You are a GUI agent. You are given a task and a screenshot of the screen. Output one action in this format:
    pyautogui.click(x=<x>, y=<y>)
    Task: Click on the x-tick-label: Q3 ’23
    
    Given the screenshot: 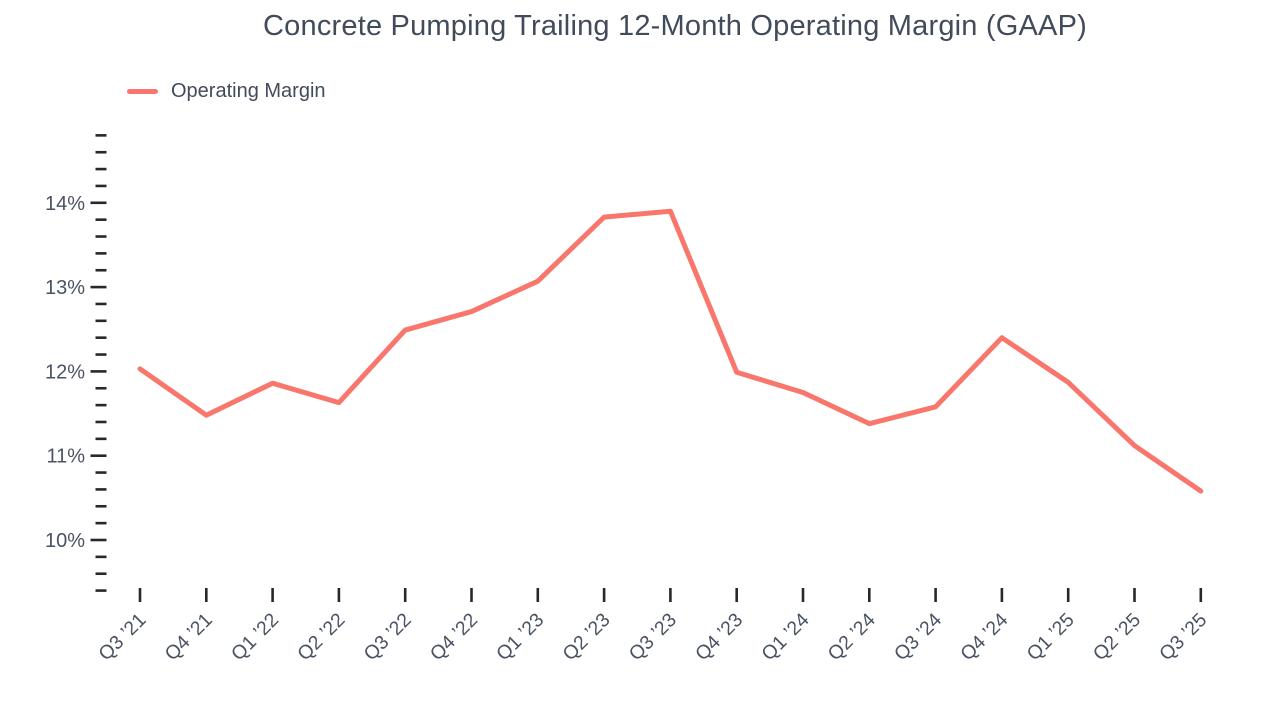 What is the action you would take?
    pyautogui.click(x=653, y=637)
    